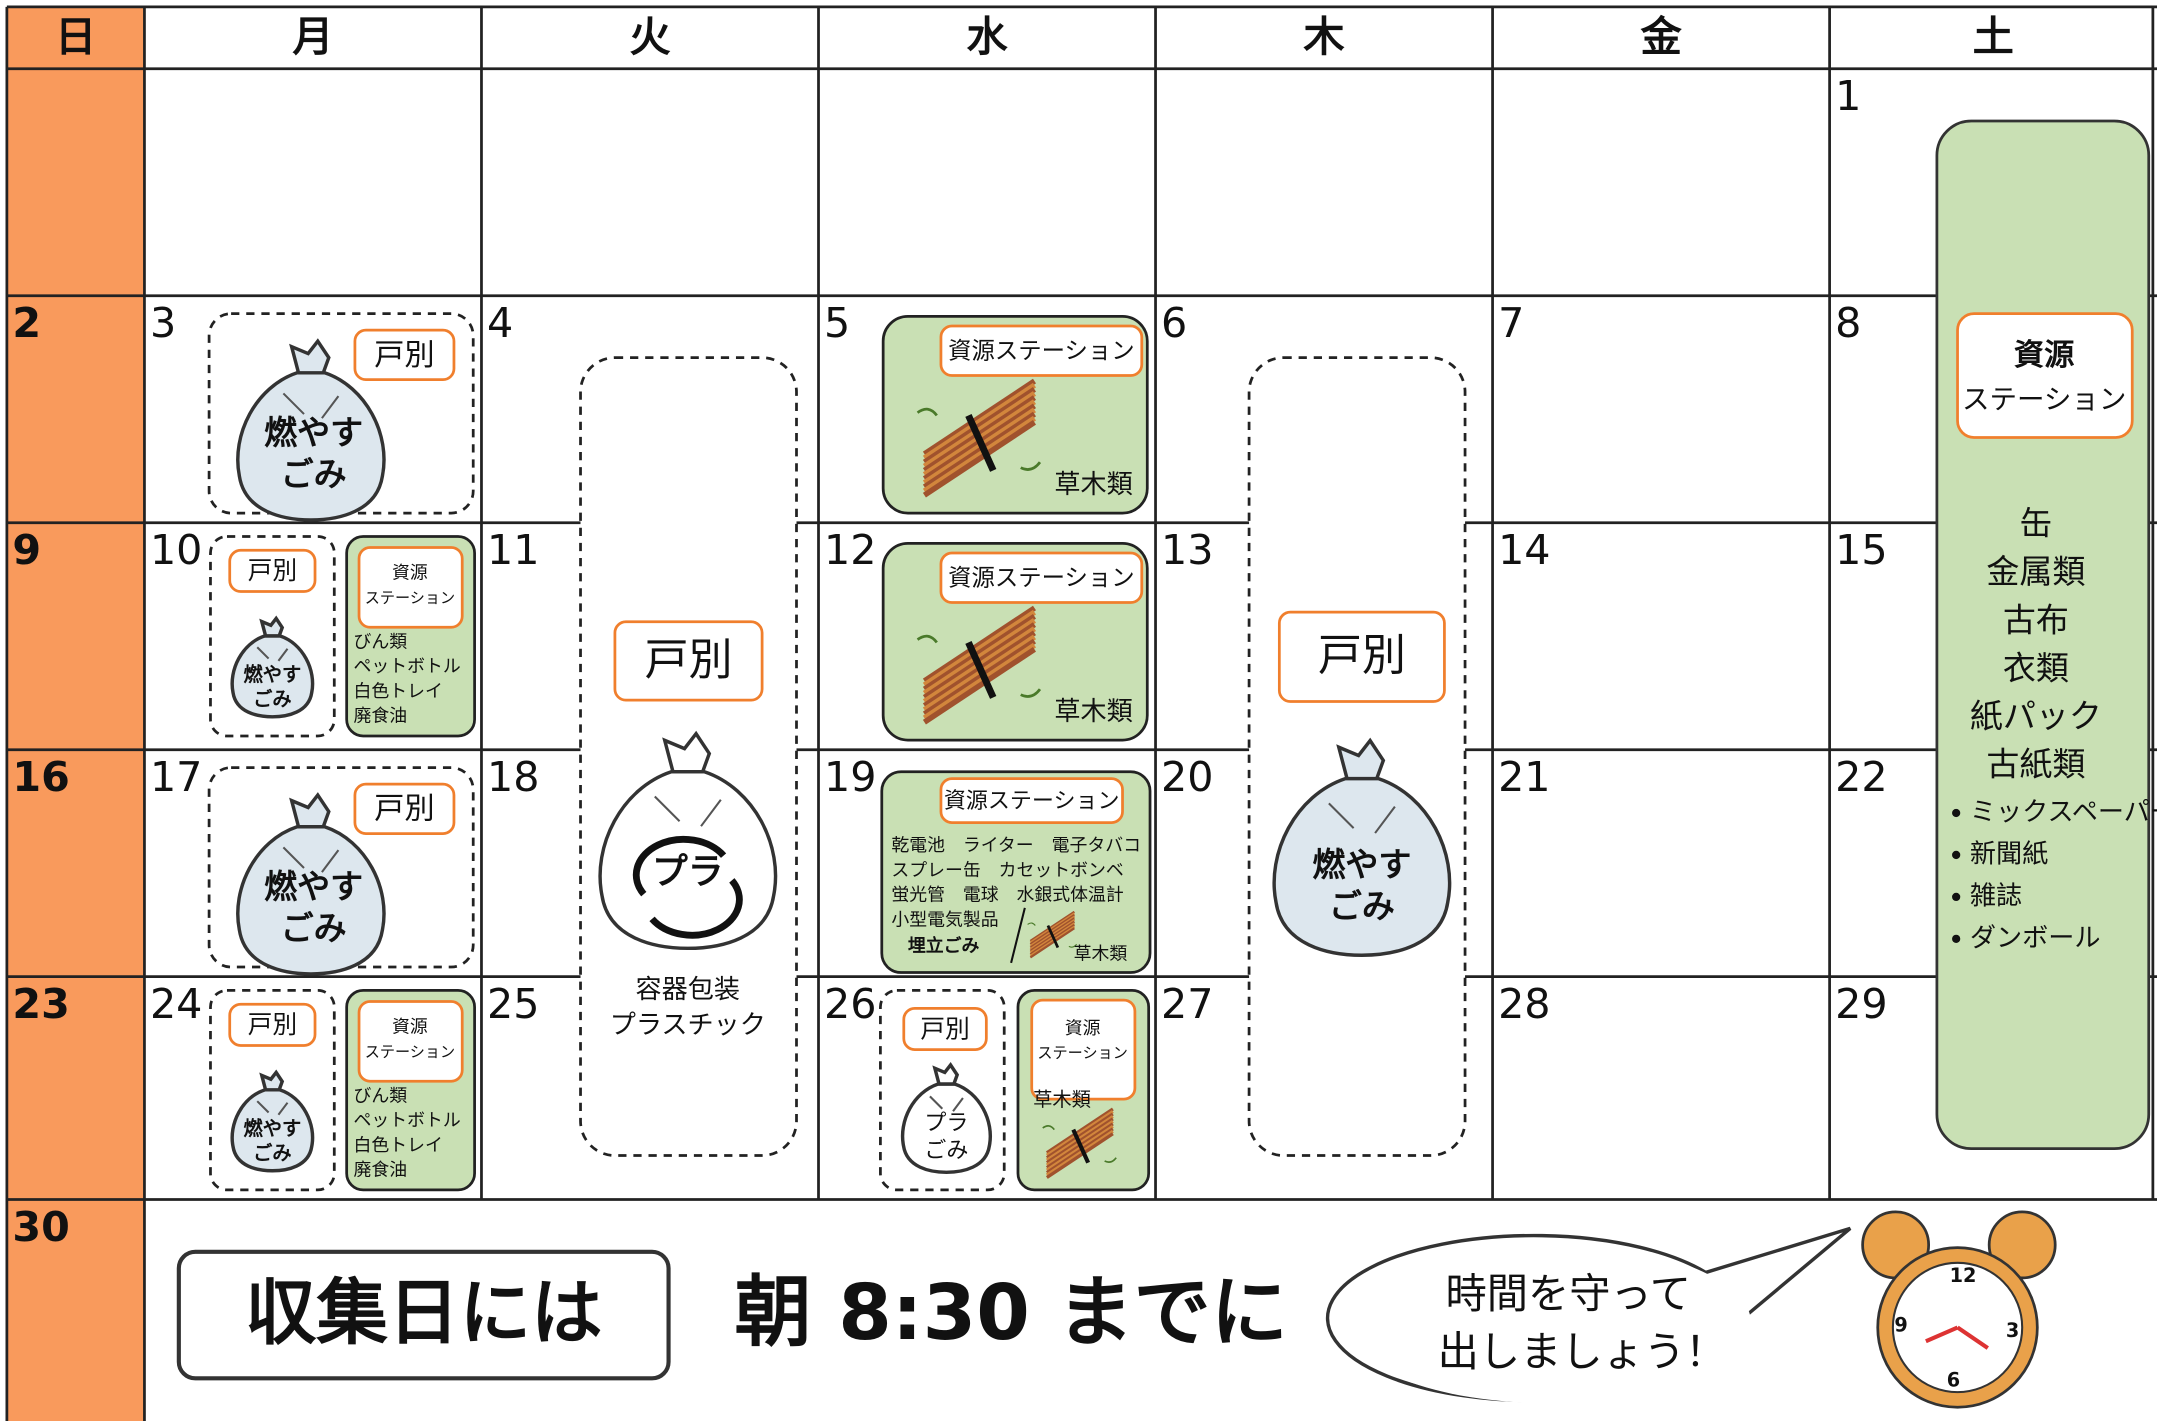 This screenshot has height=1421, width=2157. Describe the element at coordinates (2036, 667) in the screenshot. I see `label: 衣類` at that location.